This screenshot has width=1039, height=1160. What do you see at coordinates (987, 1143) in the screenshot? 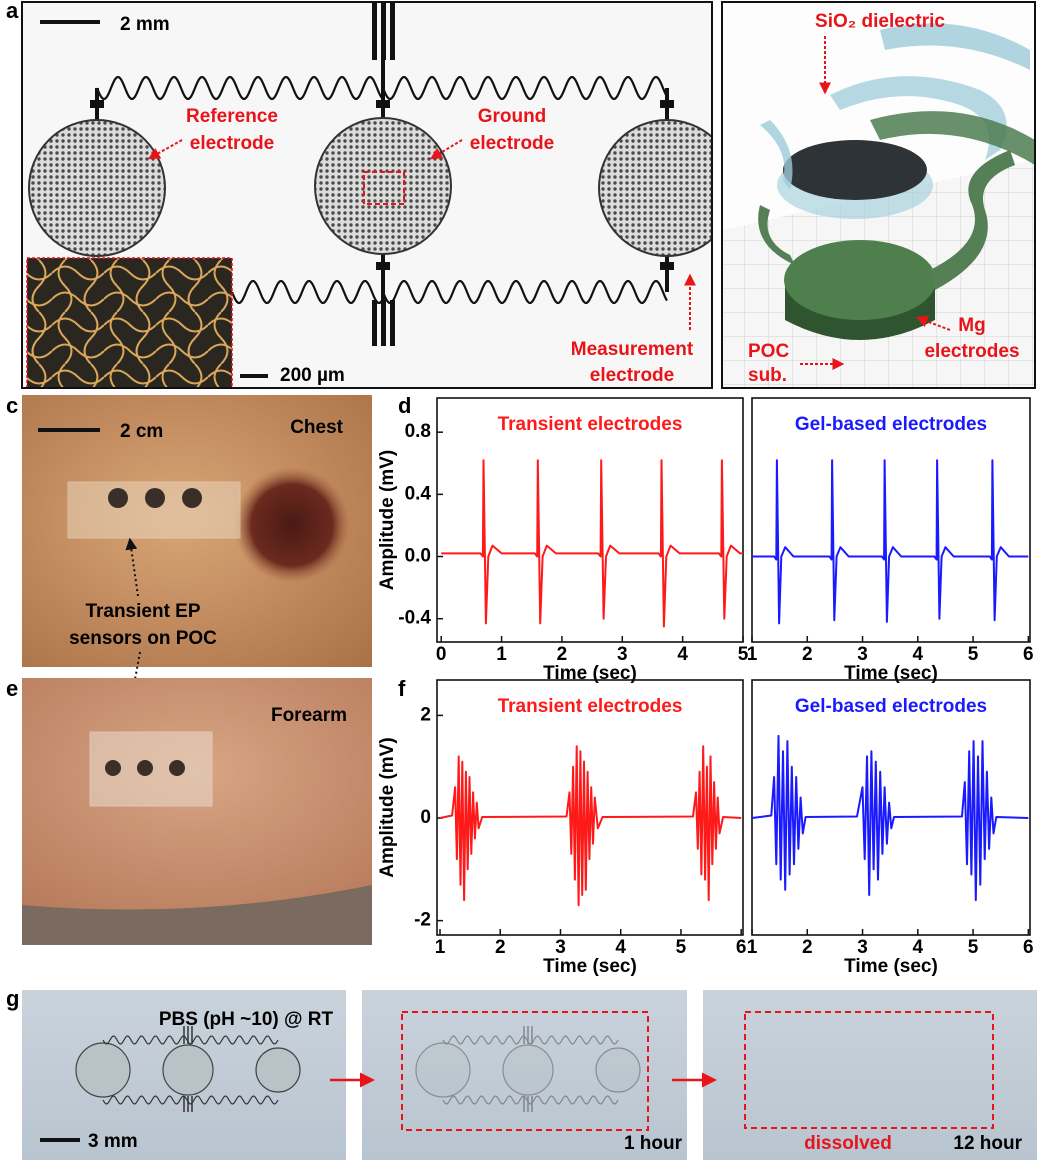
I see `time-label: 12 hour` at bounding box center [987, 1143].